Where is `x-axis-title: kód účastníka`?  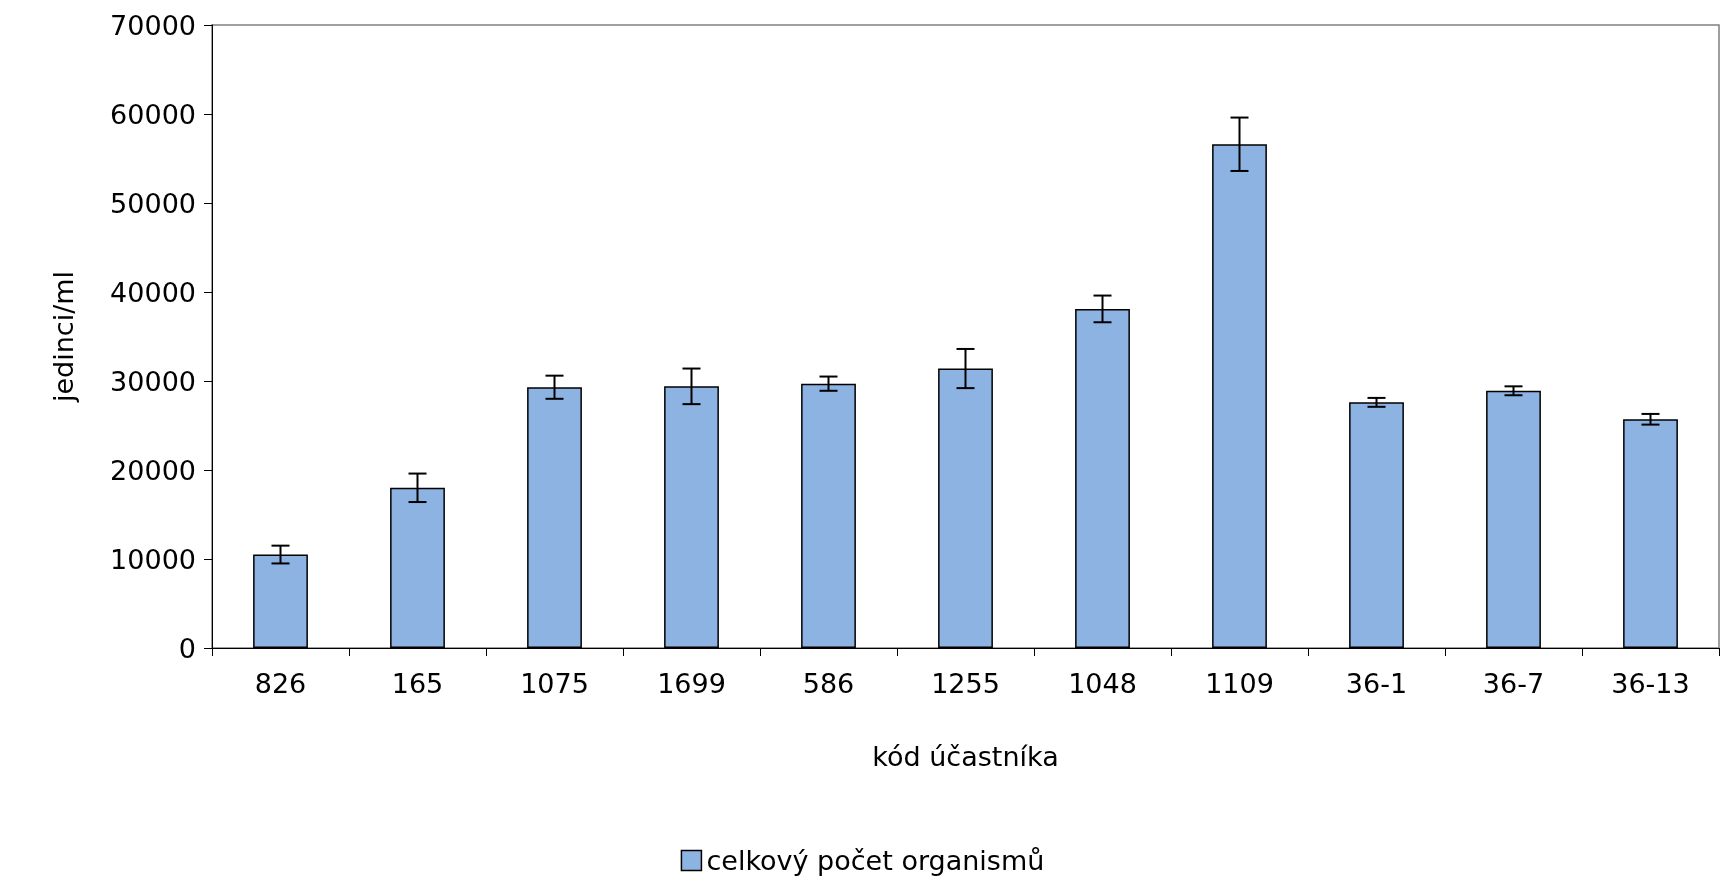 x-axis-title: kód účastníka is located at coordinates (965, 756).